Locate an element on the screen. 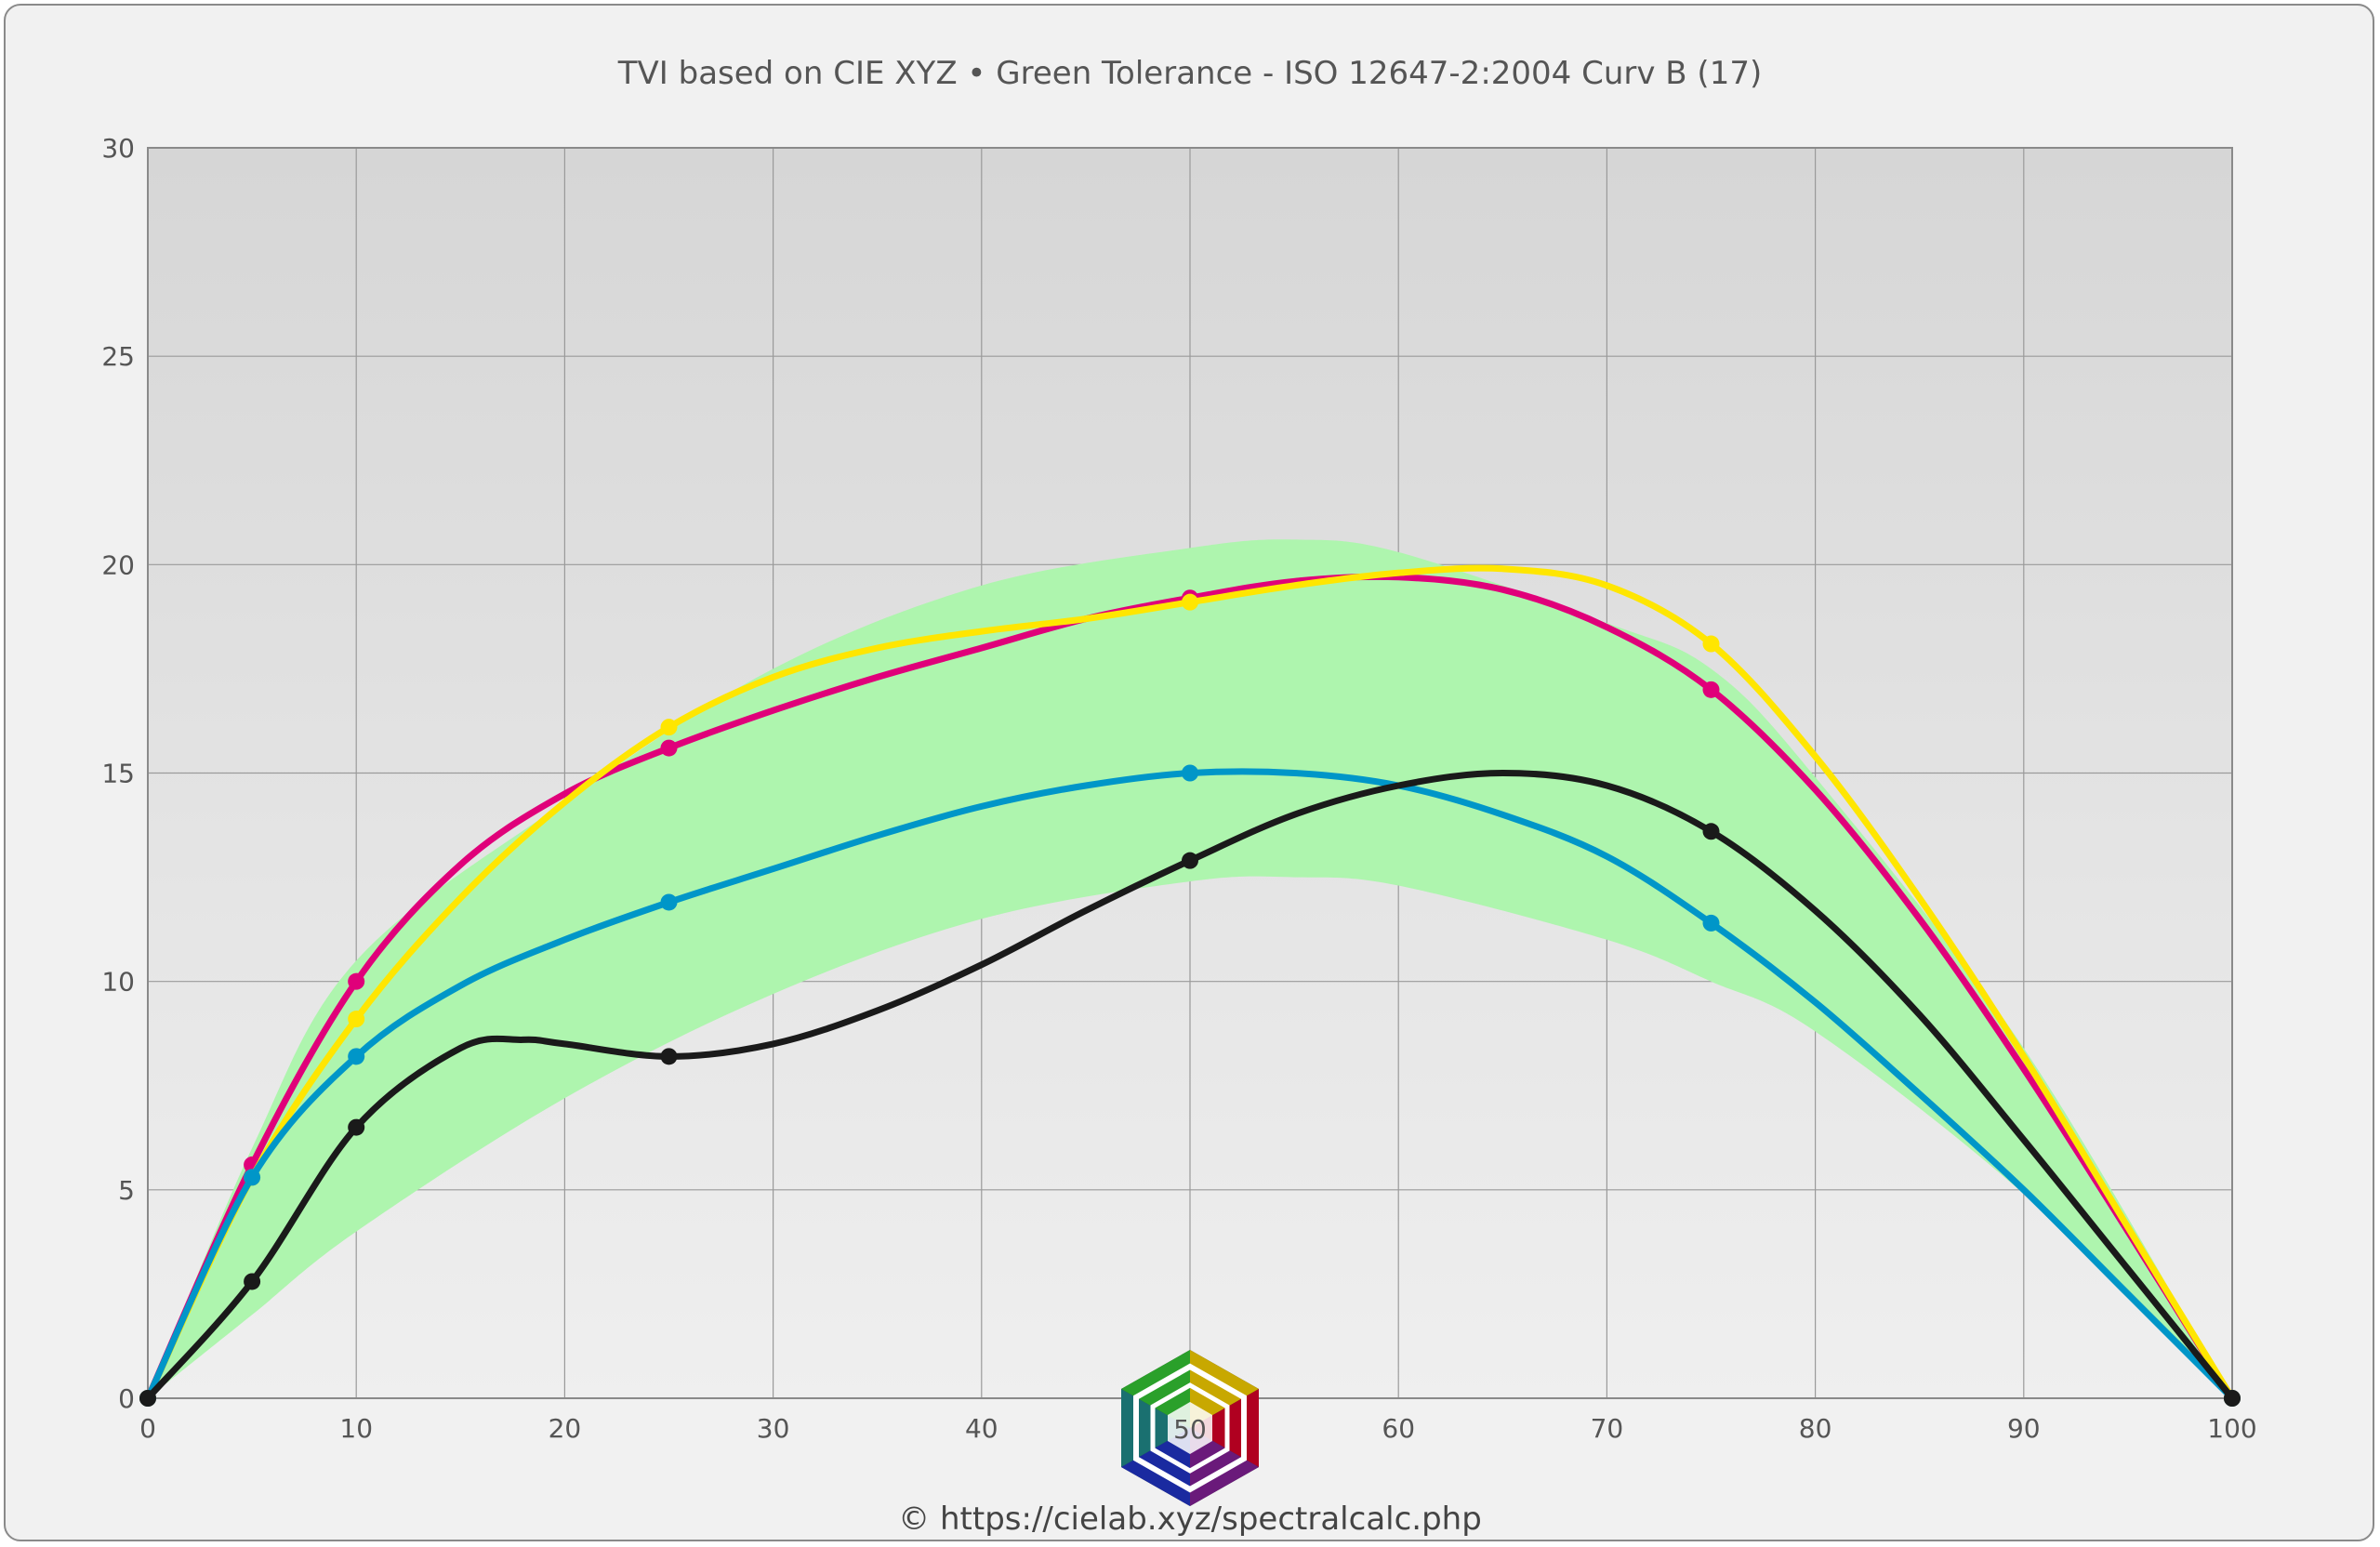 The height and width of the screenshot is (1547, 2380). y-tick-label-5: 25 is located at coordinates (118, 356).